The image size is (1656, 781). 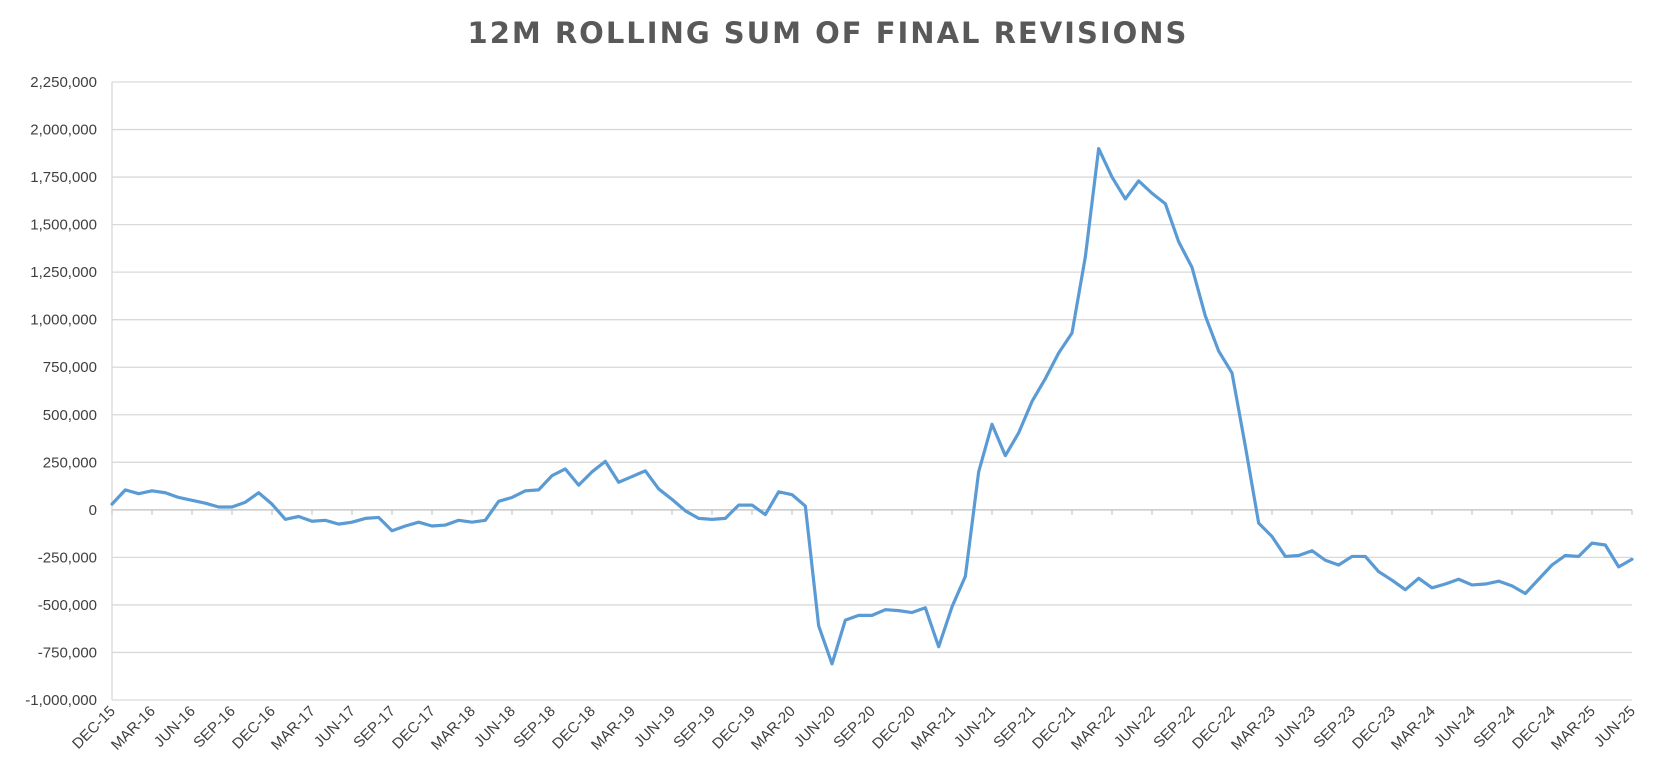 I want to click on y-tick-label: 1,250,000, so click(x=63, y=272).